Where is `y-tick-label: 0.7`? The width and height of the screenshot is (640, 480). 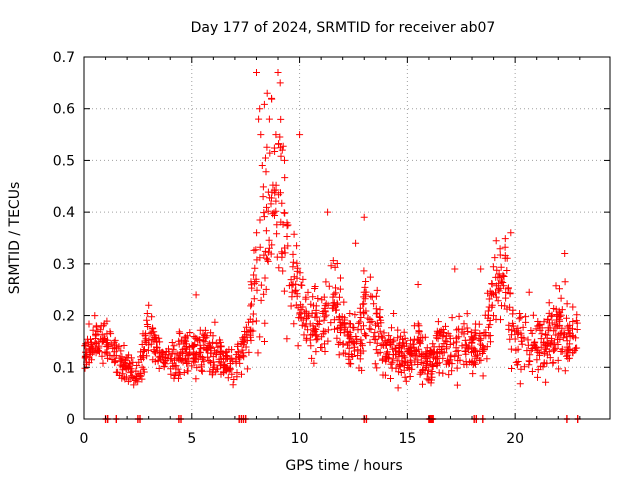
y-tick-label: 0.7 is located at coordinates (64, 58).